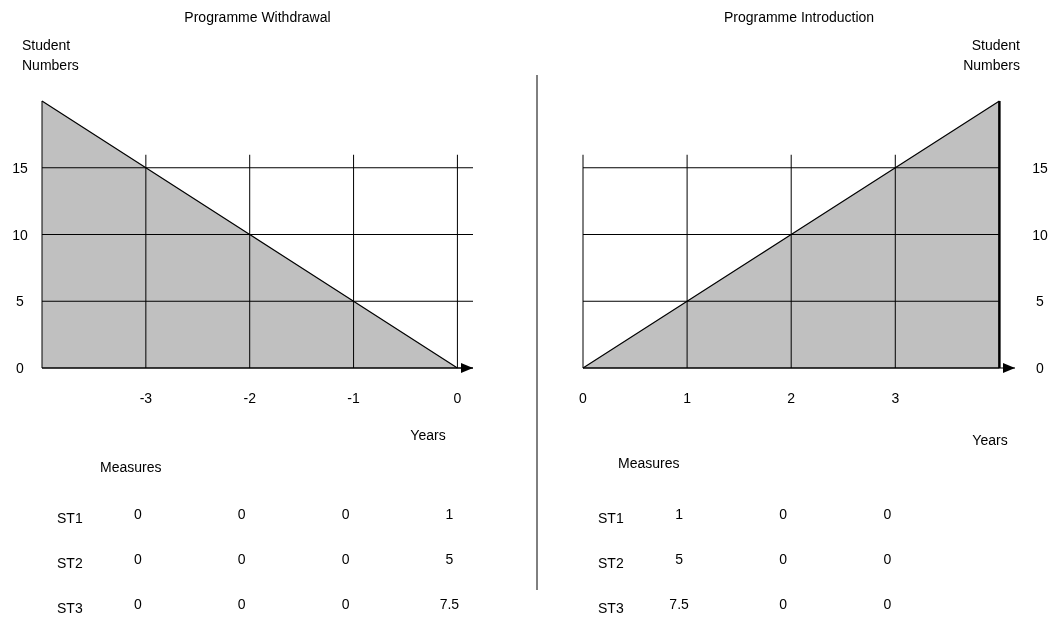  Describe the element at coordinates (50, 55) in the screenshot. I see `y-axis-title: Student Numbers` at that location.